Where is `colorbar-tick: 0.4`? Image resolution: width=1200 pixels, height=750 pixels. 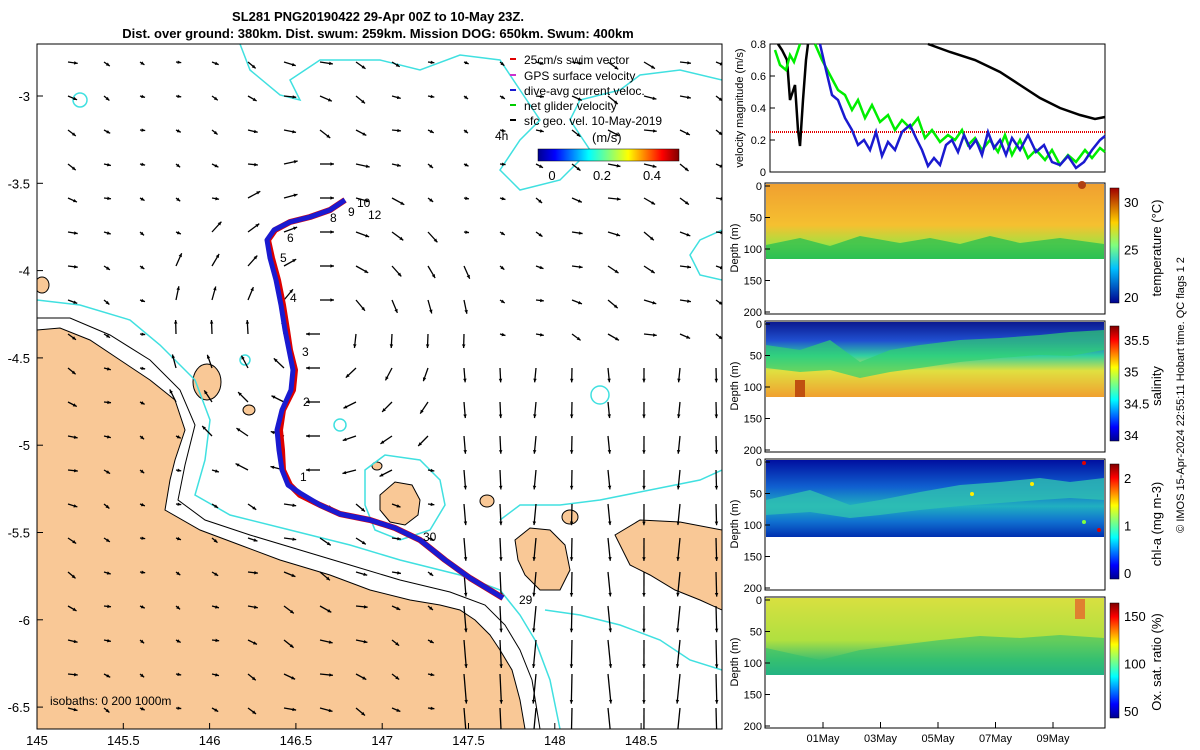 colorbar-tick: 0.4 is located at coordinates (652, 175).